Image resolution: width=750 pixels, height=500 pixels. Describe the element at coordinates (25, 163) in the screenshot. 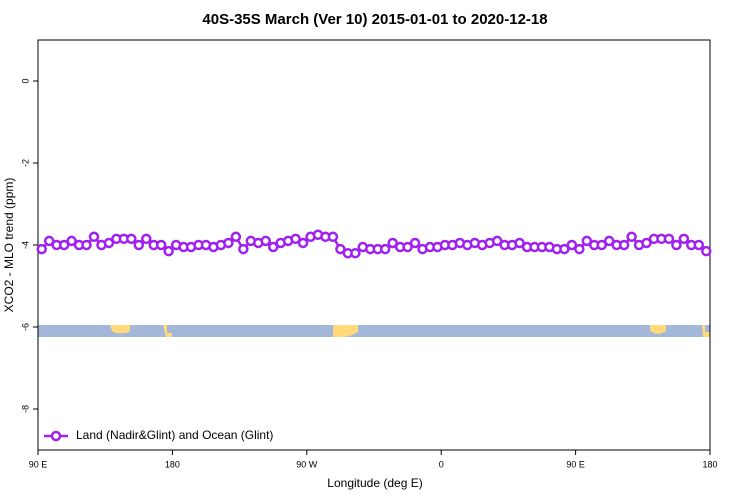

I see `y-tick-label: -2` at that location.